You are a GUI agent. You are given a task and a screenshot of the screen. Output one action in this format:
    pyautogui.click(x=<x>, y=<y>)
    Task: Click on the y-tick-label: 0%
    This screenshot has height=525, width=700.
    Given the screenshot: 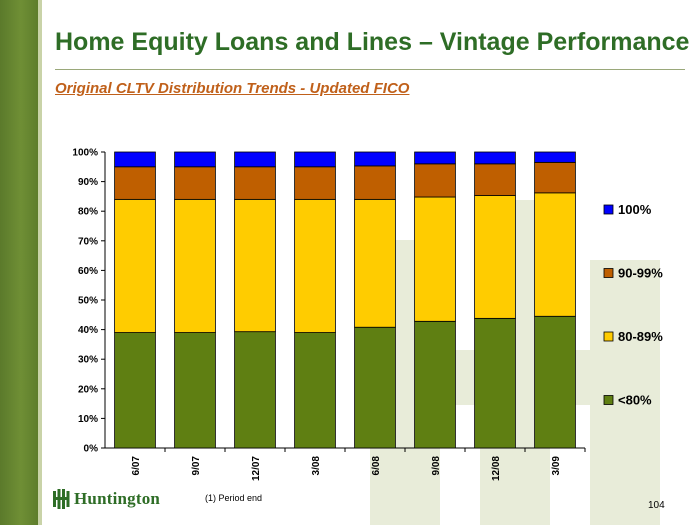 What is the action you would take?
    pyautogui.click(x=91, y=449)
    